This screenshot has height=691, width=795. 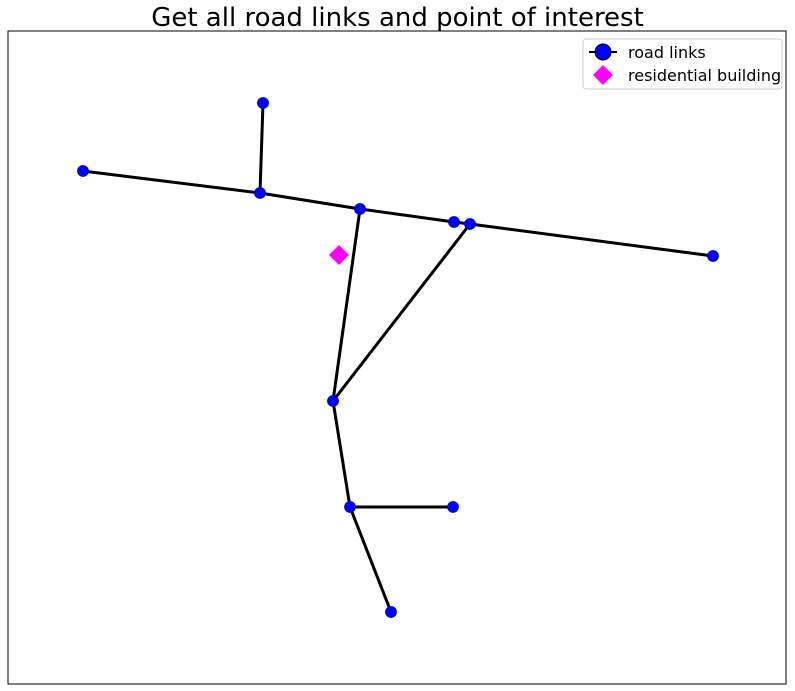 I want to click on road-node-n10, so click(x=453, y=507).